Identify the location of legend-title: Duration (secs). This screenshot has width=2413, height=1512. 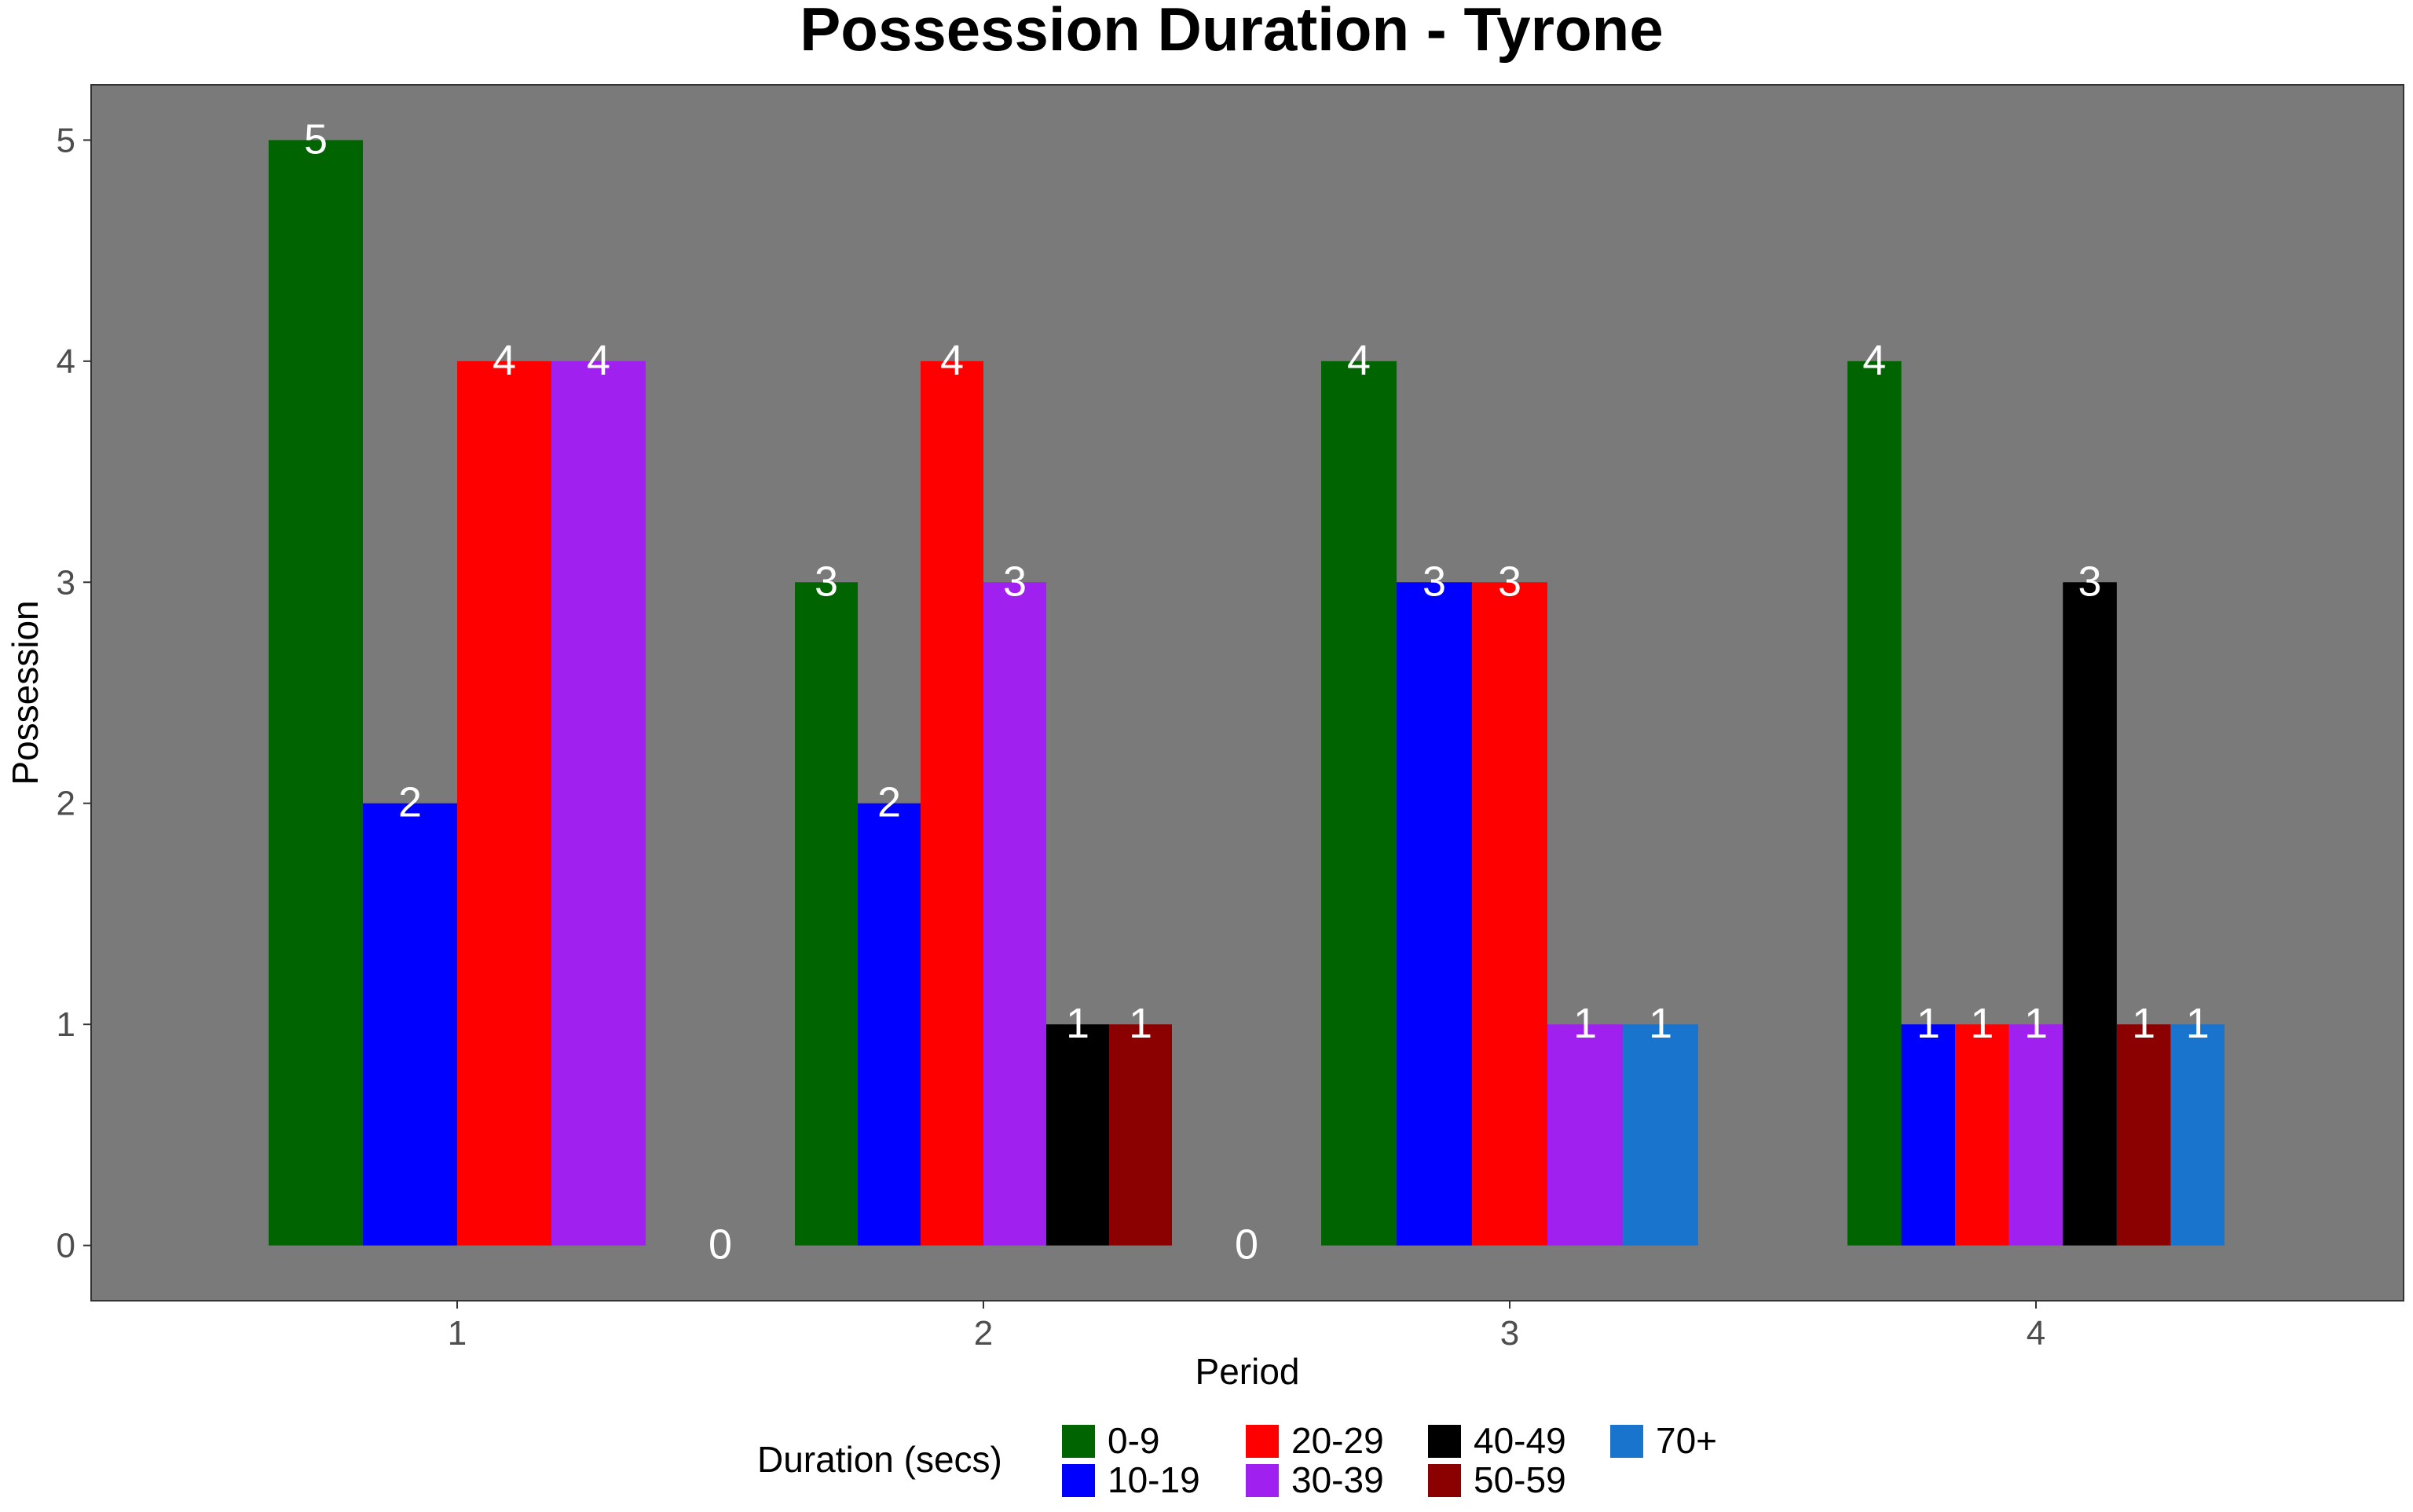
(879, 1459).